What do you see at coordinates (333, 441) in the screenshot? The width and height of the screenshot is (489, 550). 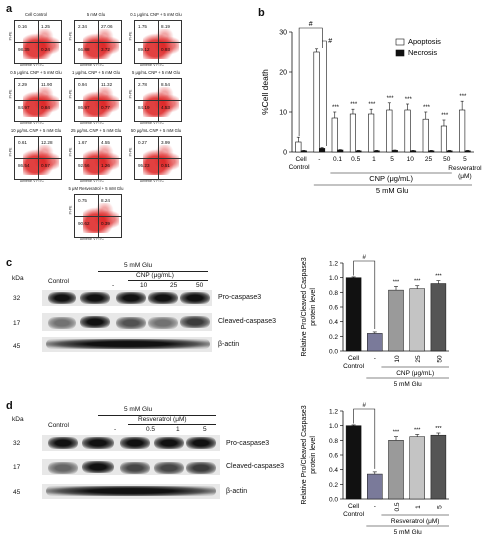 I see `y-tick-label: 0.8` at bounding box center [333, 441].